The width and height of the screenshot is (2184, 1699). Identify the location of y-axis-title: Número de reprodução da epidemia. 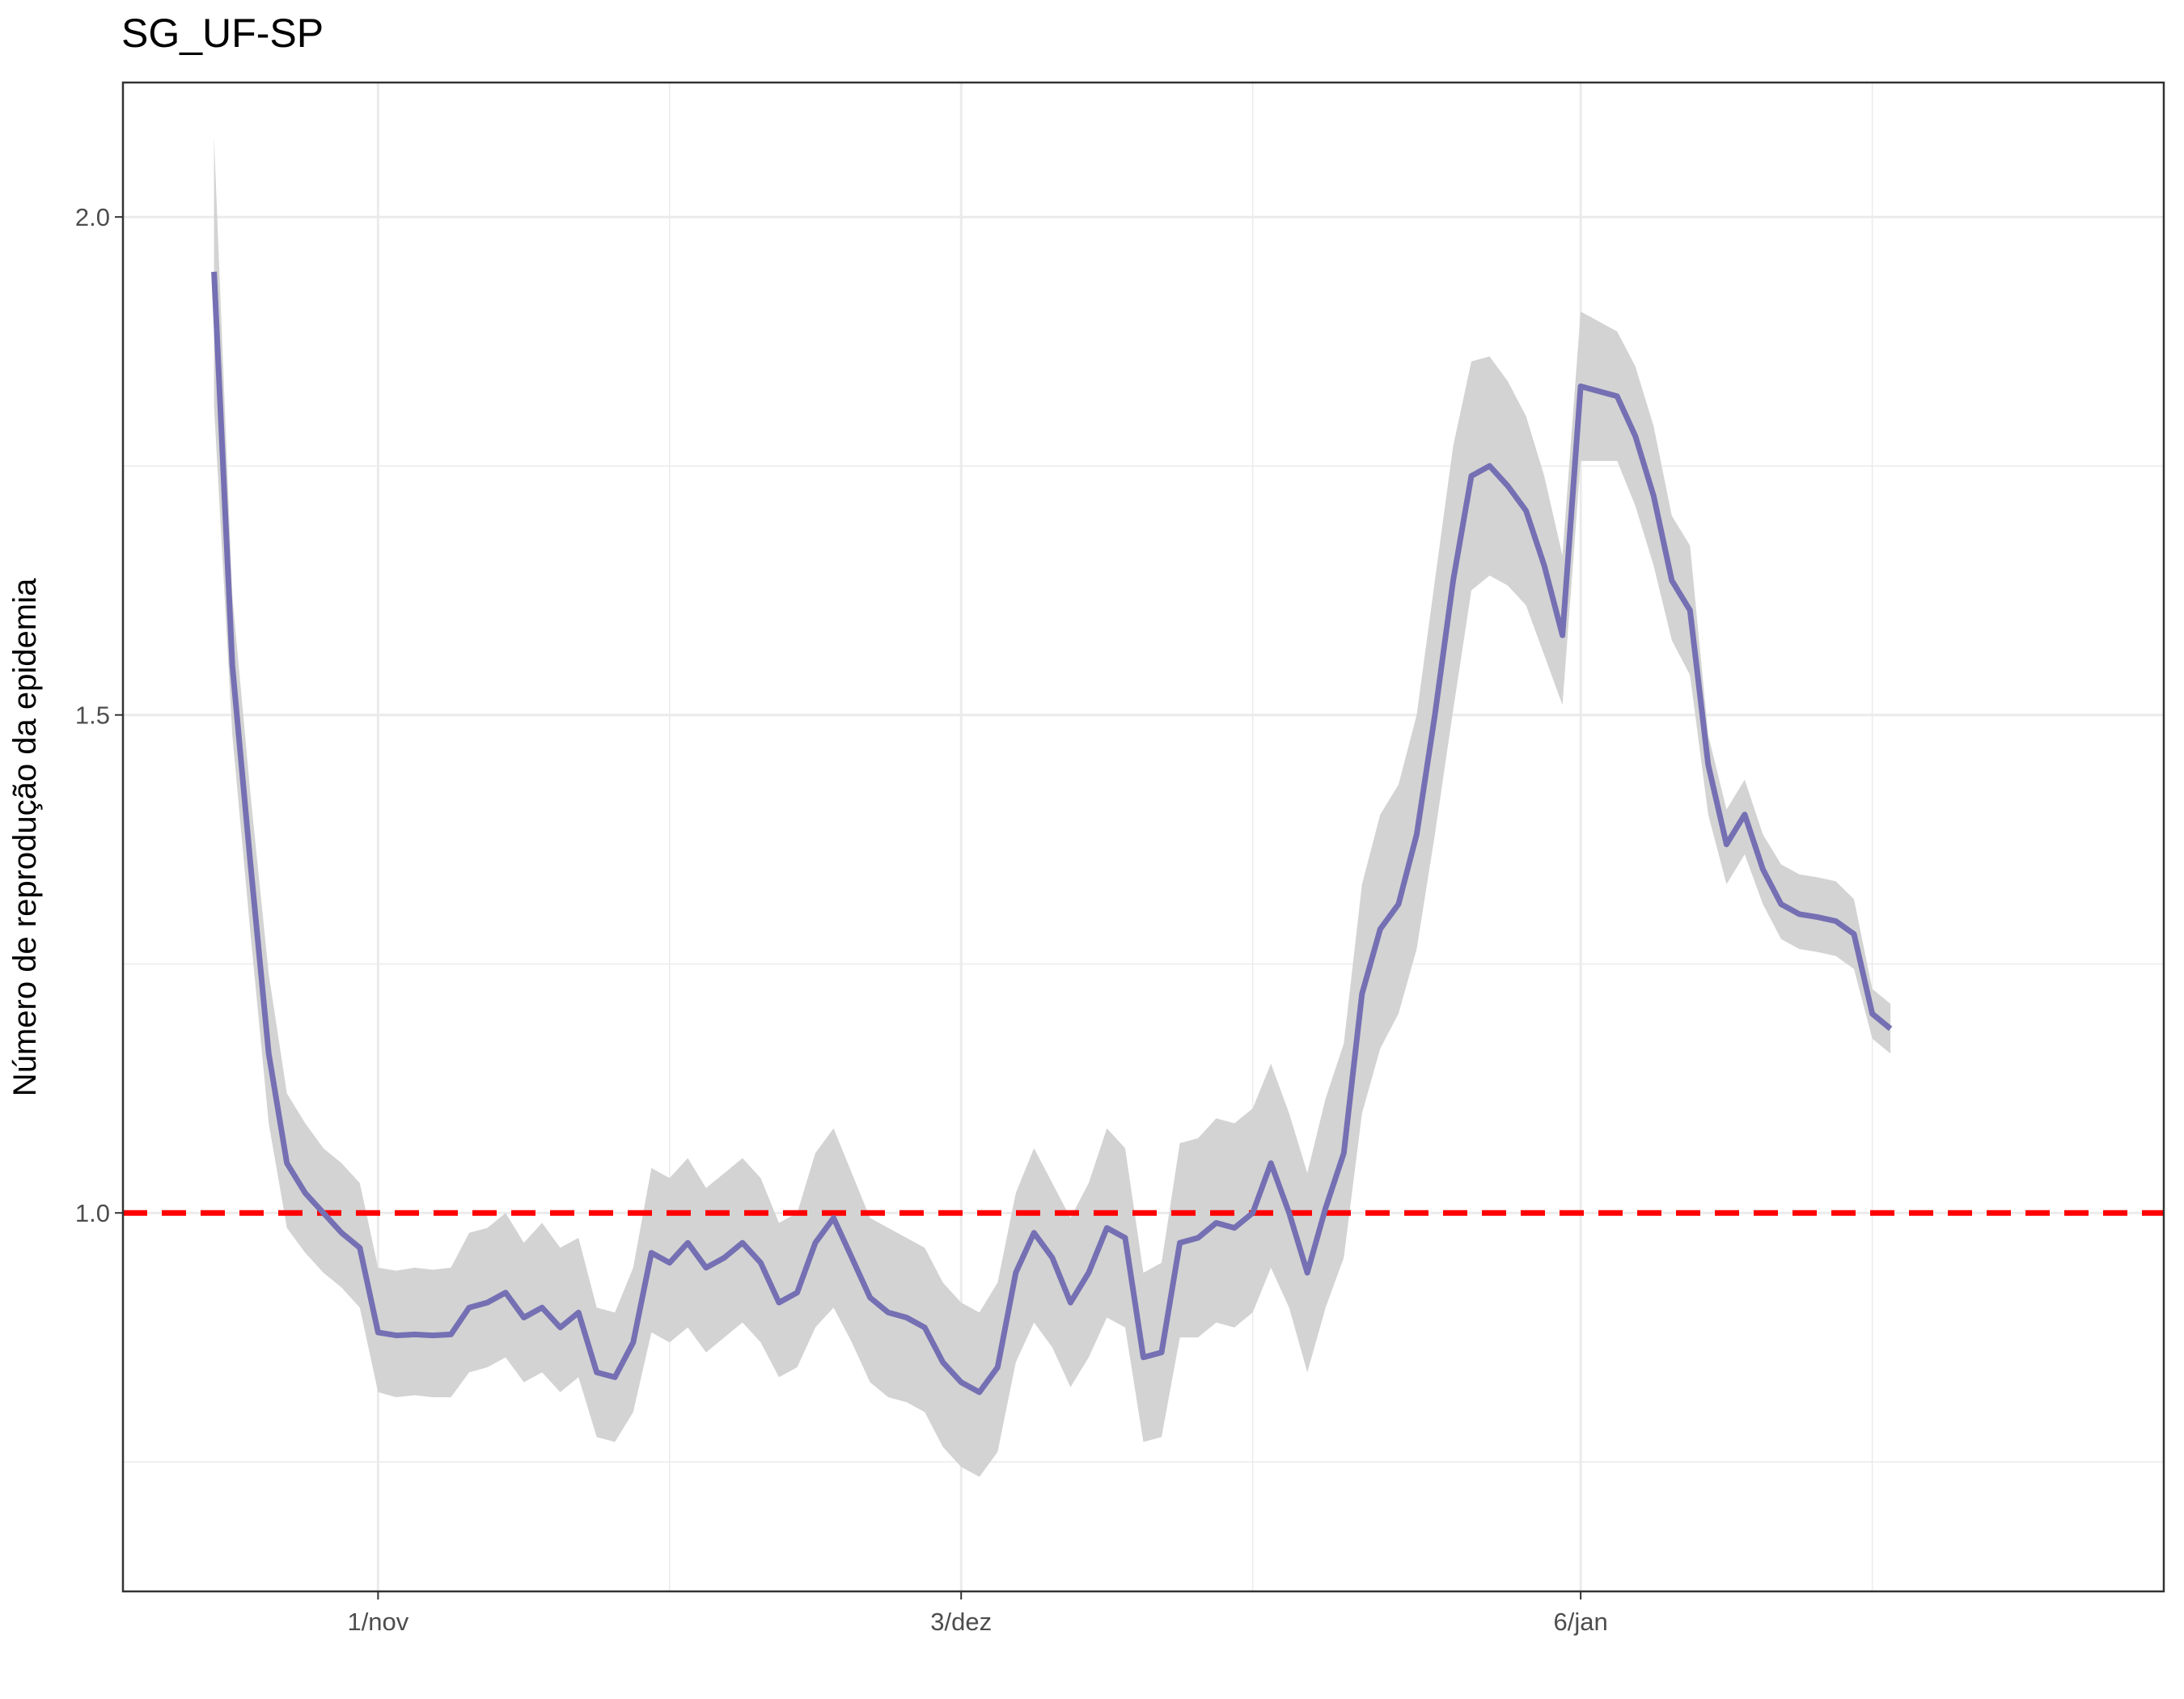
(25, 837).